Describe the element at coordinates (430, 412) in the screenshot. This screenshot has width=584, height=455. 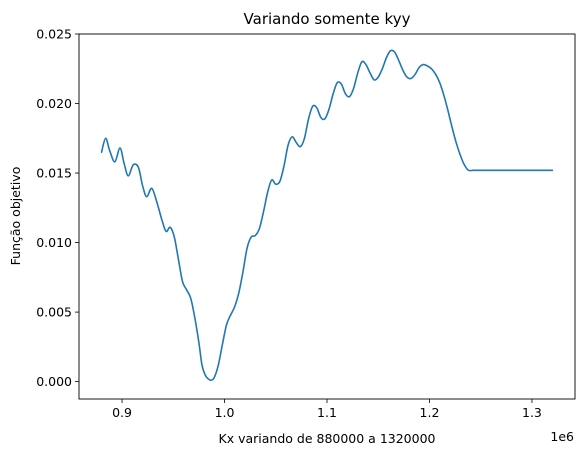
I see `x-tick-label: 1.2` at that location.